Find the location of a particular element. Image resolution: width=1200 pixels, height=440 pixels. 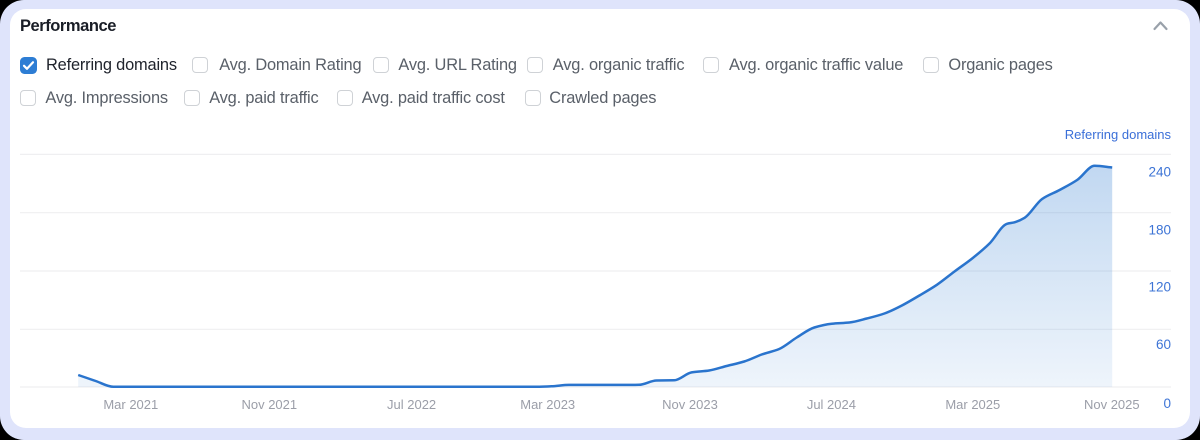

svg-text: 0 is located at coordinates (1167, 403).